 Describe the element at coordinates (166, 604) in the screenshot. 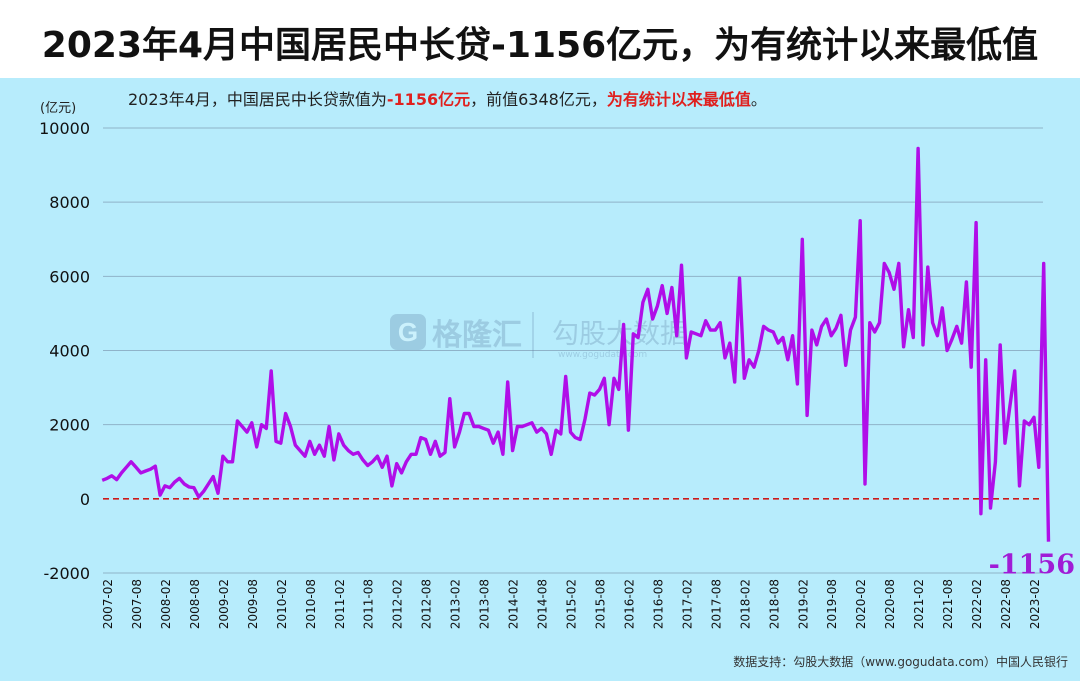

I see `x-tick-label: 2008-02` at that location.